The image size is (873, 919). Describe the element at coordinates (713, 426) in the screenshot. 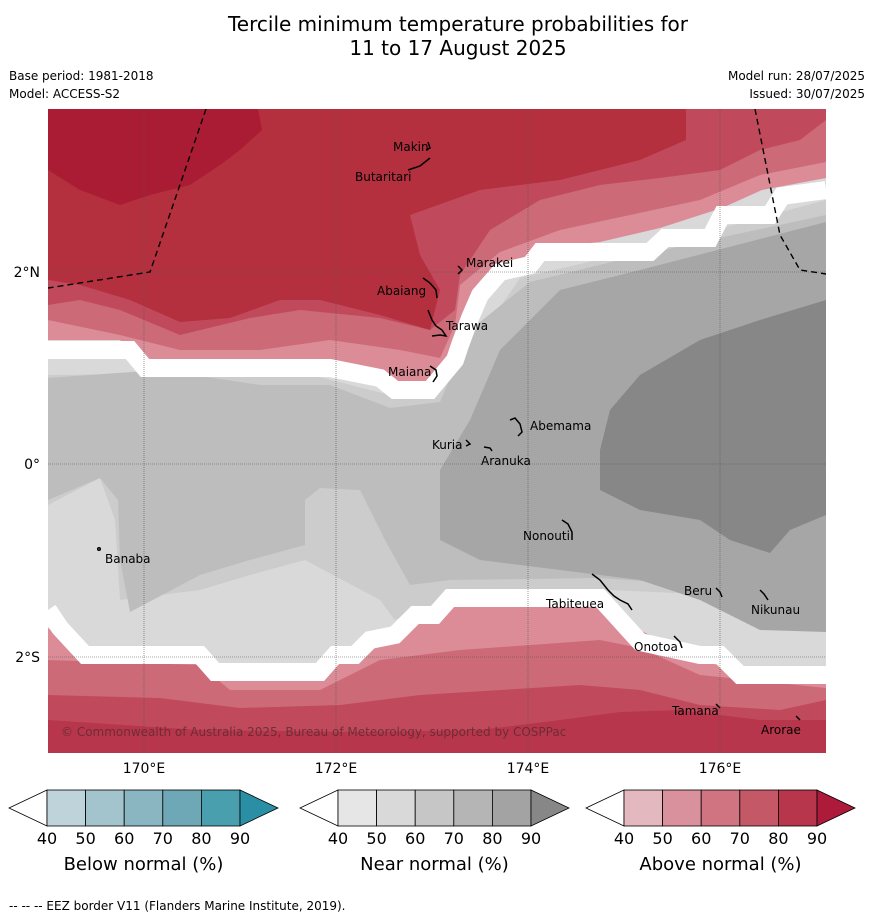

I see `near-normal-80-region` at that location.